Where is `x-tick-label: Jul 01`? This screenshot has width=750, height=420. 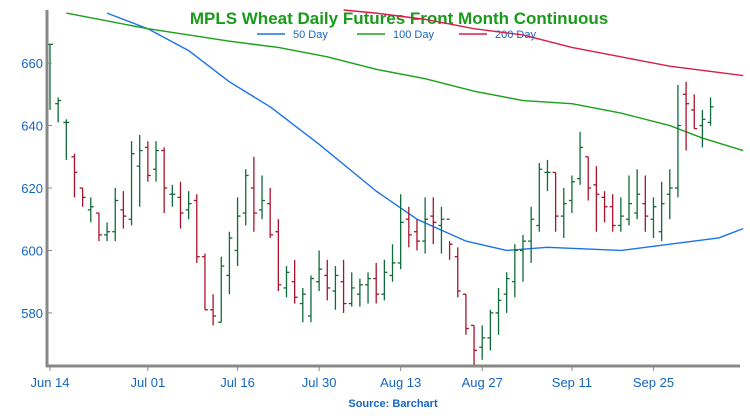 x-tick-label: Jul 01 is located at coordinates (148, 382).